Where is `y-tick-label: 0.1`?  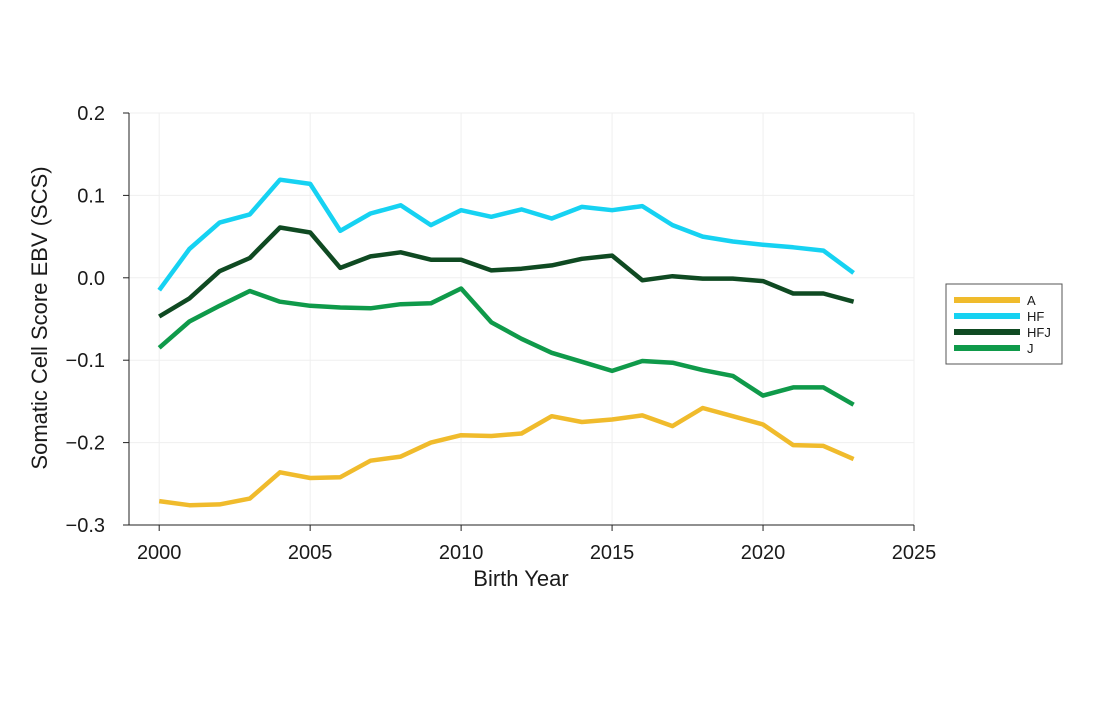
y-tick-label: 0.1 is located at coordinates (91, 196).